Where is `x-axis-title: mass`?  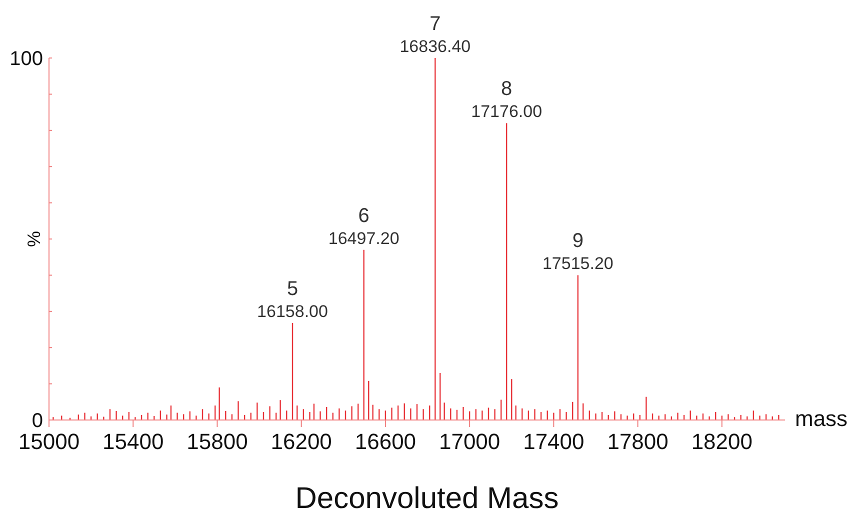 x-axis-title: mass is located at coordinates (821, 418).